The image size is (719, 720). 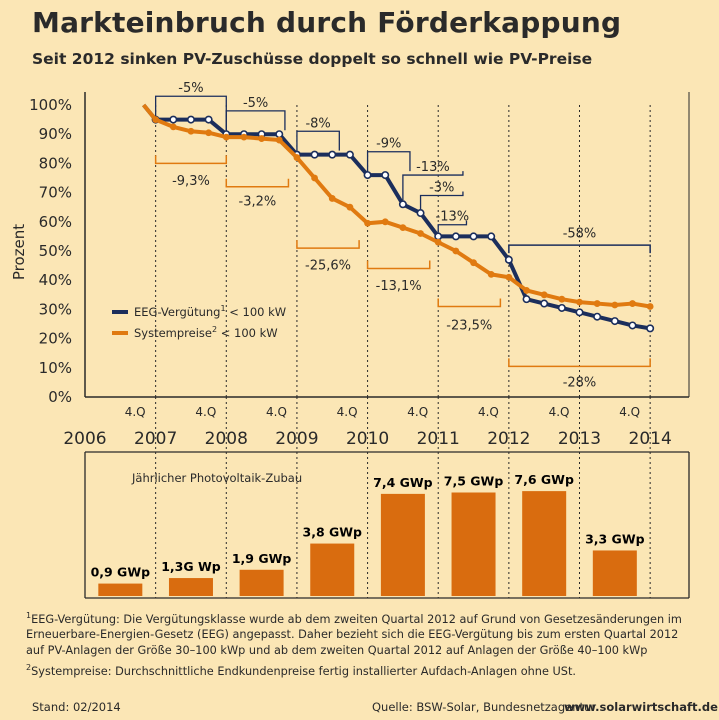 I want to click on footnote-2-sup: 2, so click(x=29, y=668).